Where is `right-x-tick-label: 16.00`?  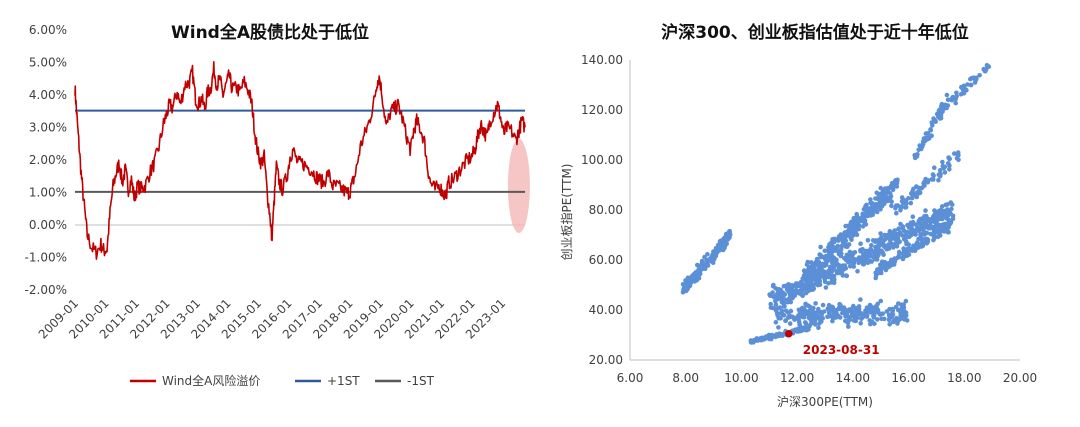
right-x-tick-label: 16.00 is located at coordinates (908, 378).